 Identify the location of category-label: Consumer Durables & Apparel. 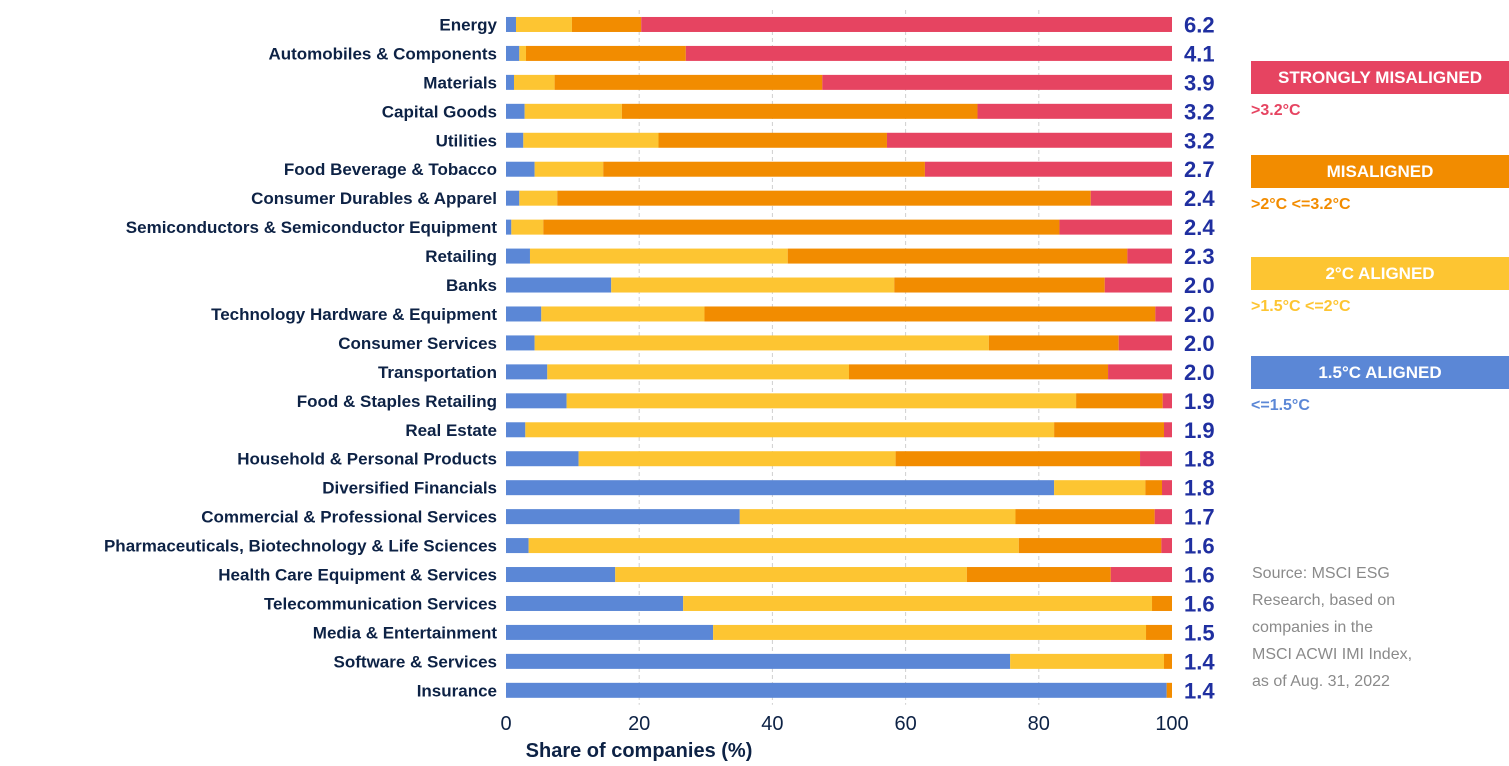
(374, 198).